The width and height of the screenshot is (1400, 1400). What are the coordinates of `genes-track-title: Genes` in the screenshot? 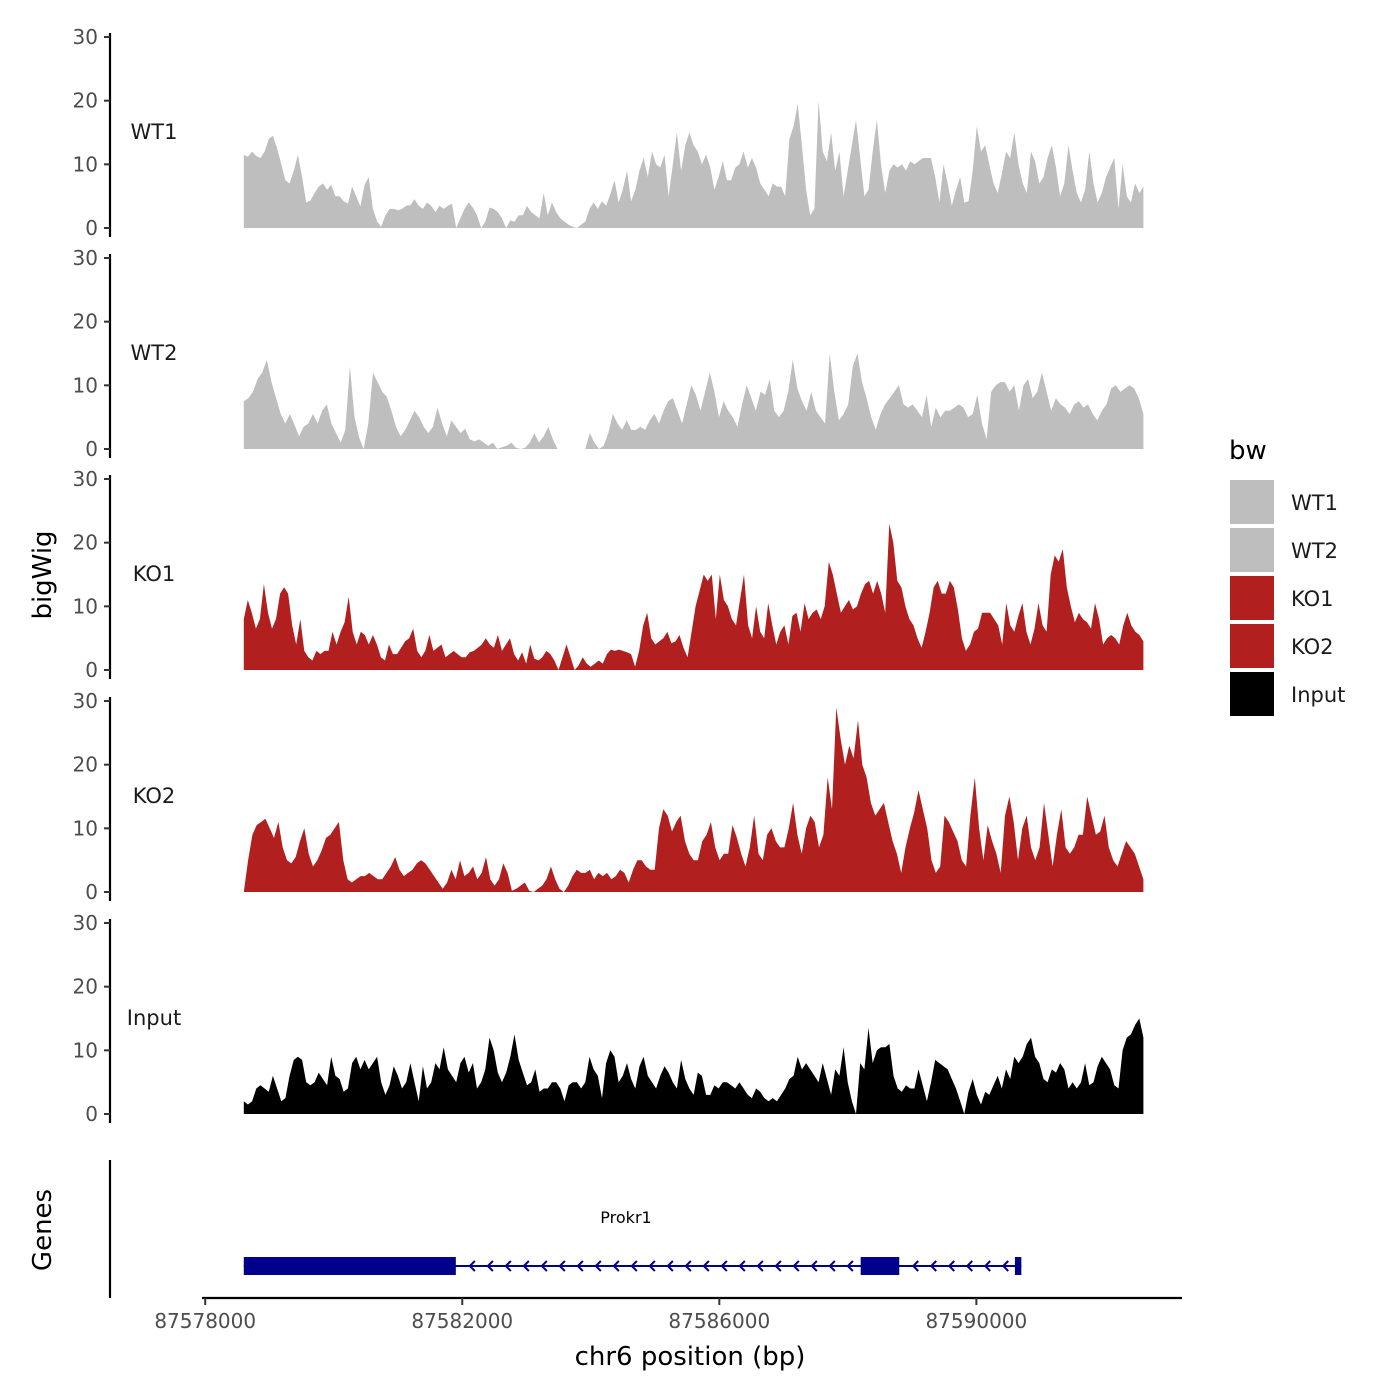 It's located at (43, 1230).